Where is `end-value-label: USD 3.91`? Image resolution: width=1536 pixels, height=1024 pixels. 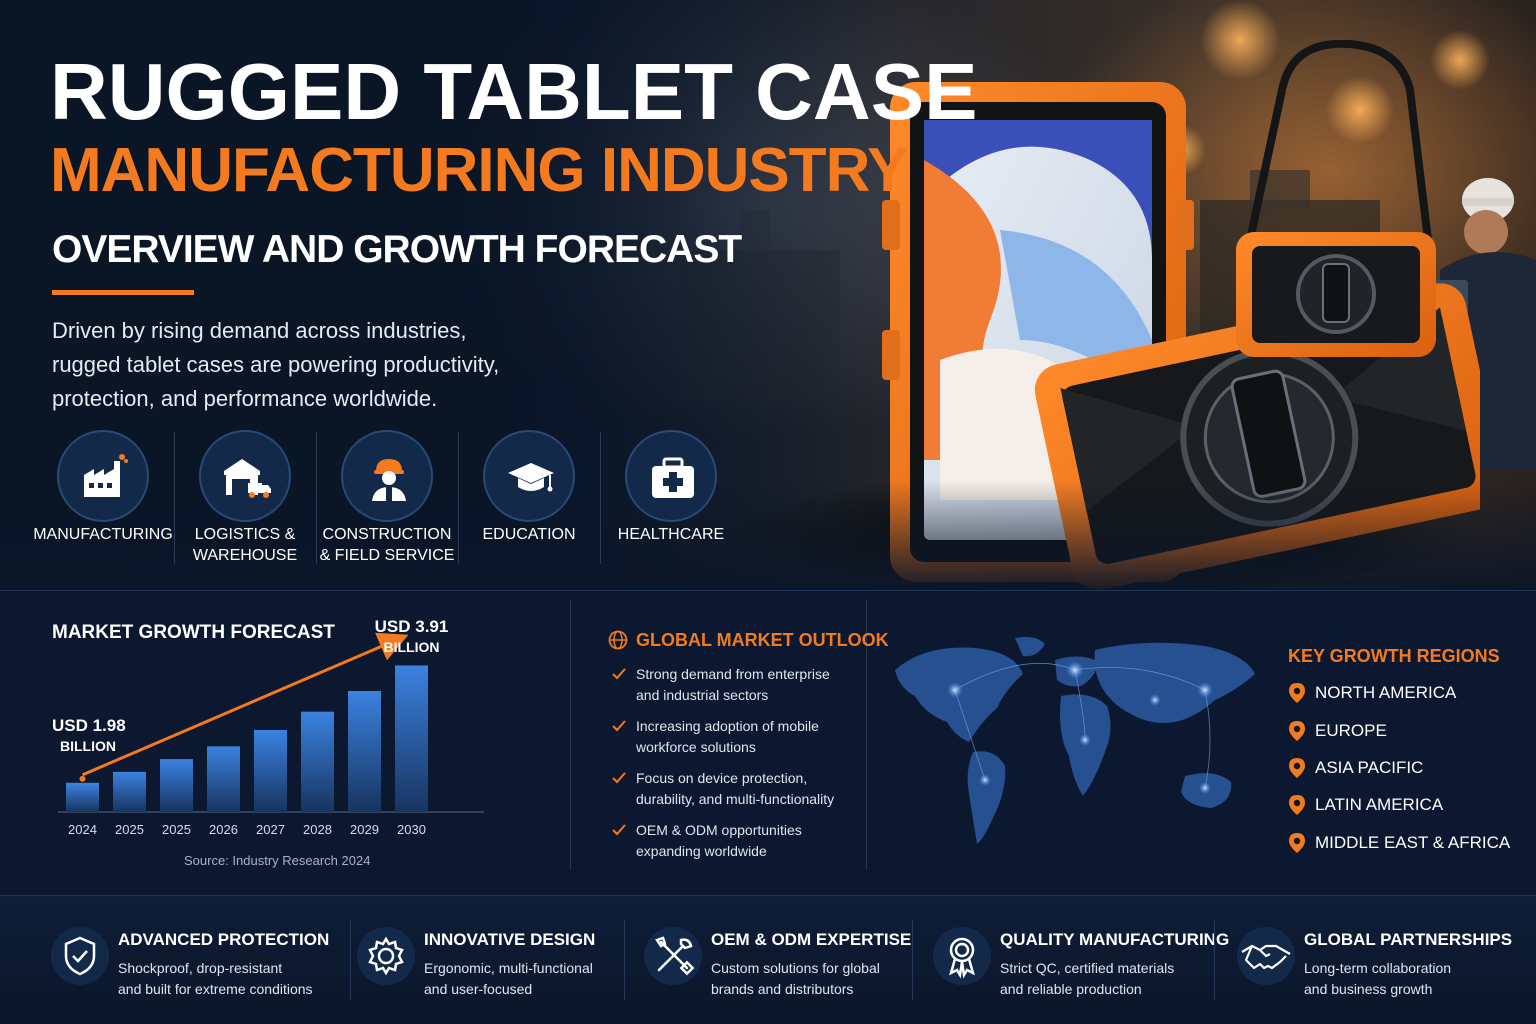 end-value-label: USD 3.91 is located at coordinates (412, 626).